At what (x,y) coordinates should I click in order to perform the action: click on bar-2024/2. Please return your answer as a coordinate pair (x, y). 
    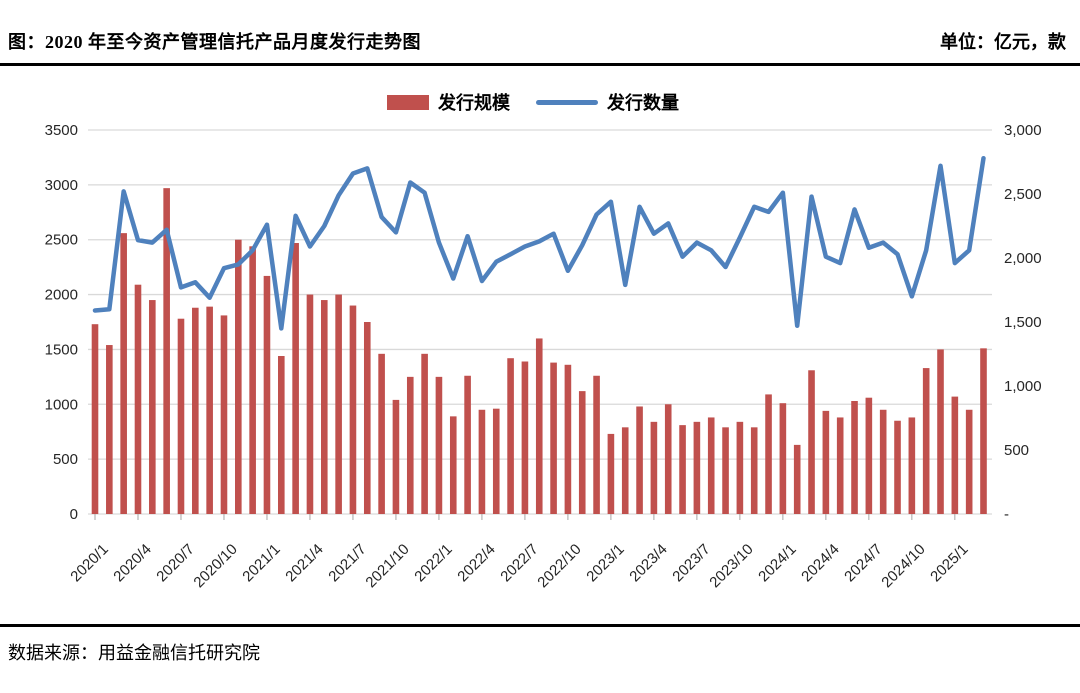
    Looking at the image, I should click on (797, 479).